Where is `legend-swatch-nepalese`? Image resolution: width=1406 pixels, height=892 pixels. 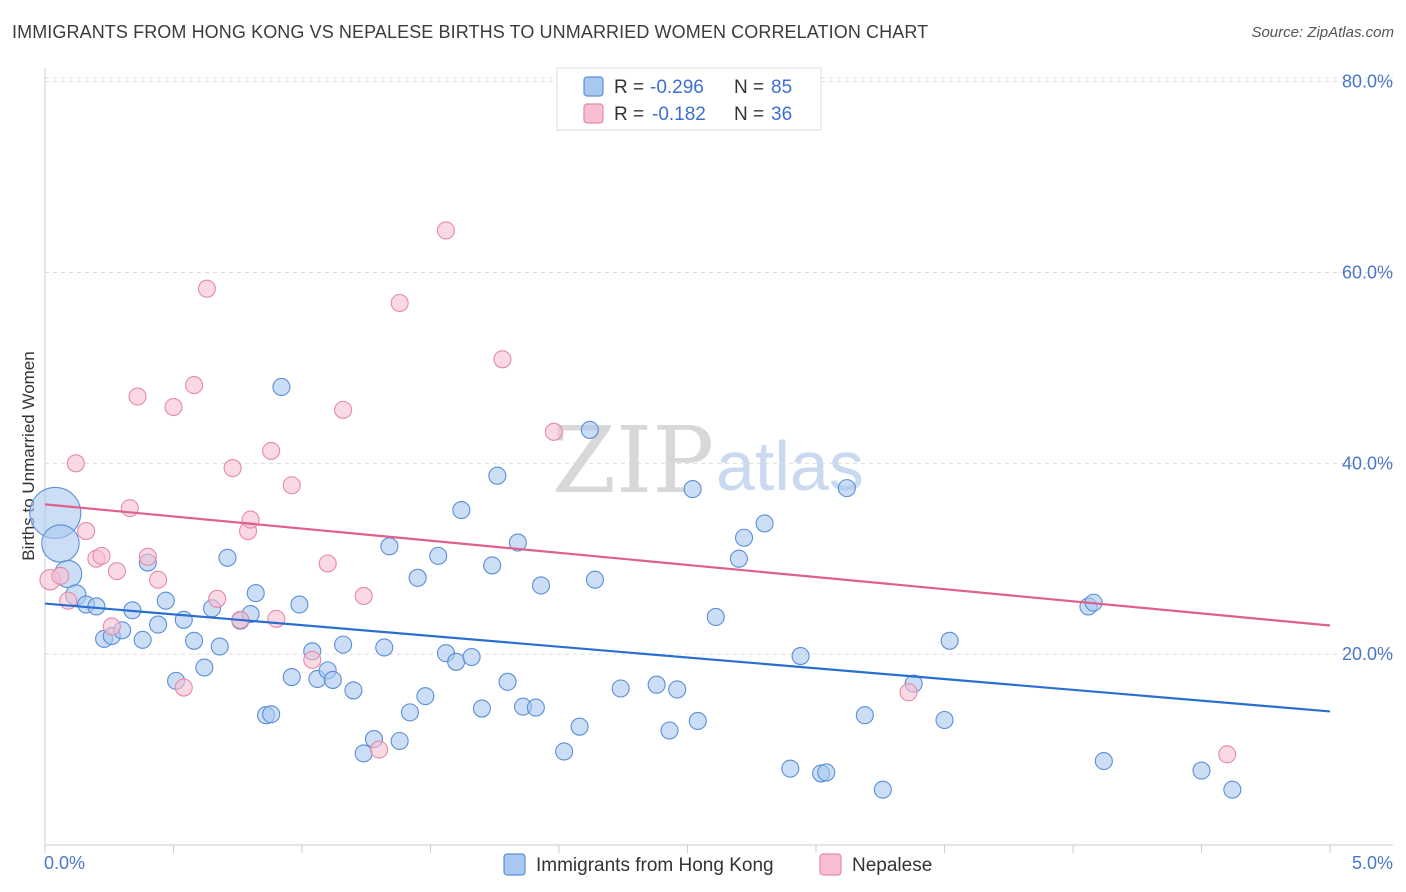
legend-swatch-nepalese is located at coordinates (593, 113).